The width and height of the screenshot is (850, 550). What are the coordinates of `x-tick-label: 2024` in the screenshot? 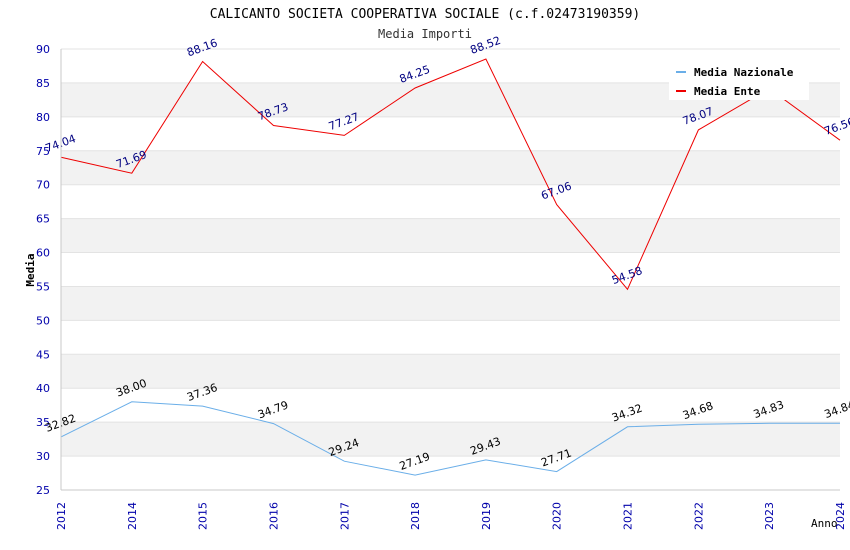 It's located at (840, 516).